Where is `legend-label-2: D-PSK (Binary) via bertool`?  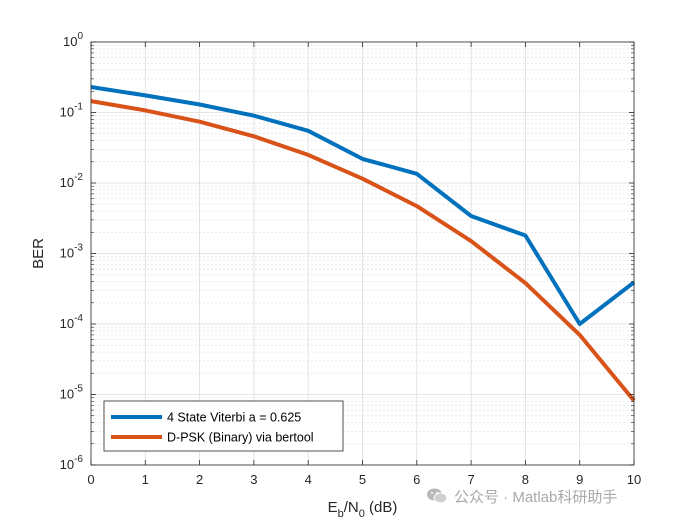 legend-label-2: D-PSK (Binary) via bertool is located at coordinates (240, 438).